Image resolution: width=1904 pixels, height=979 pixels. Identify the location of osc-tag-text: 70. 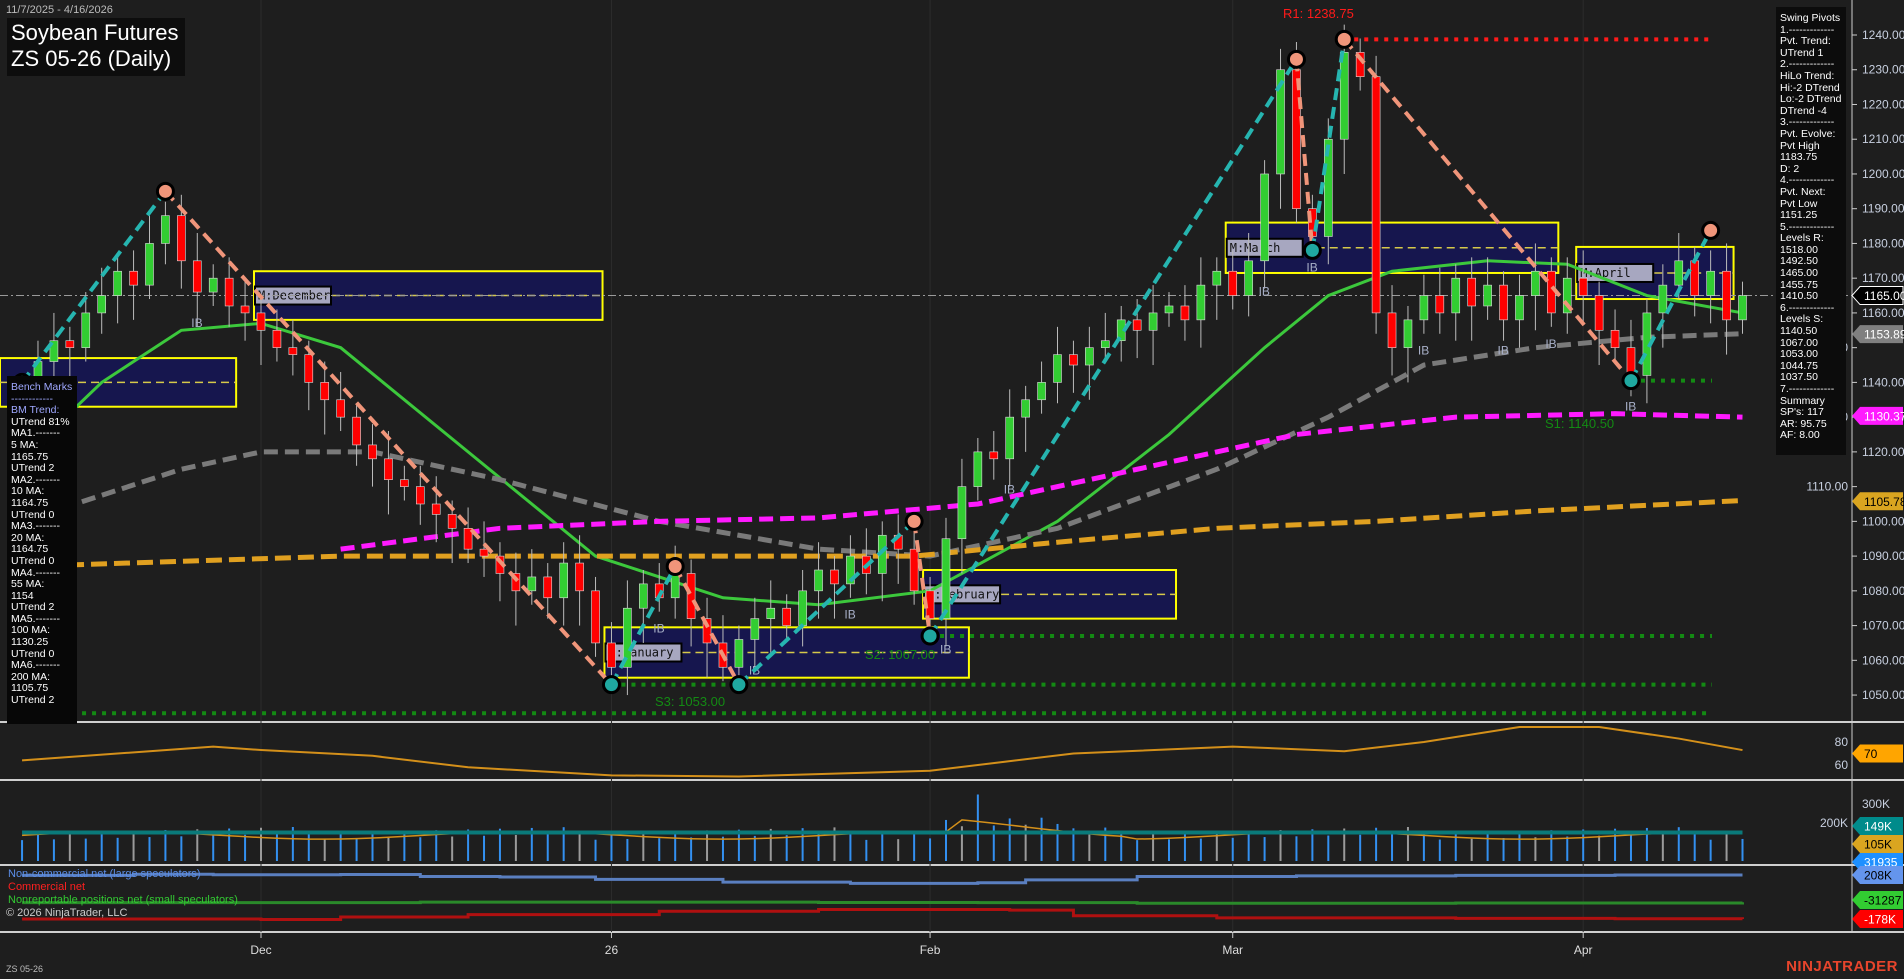
(1871, 754).